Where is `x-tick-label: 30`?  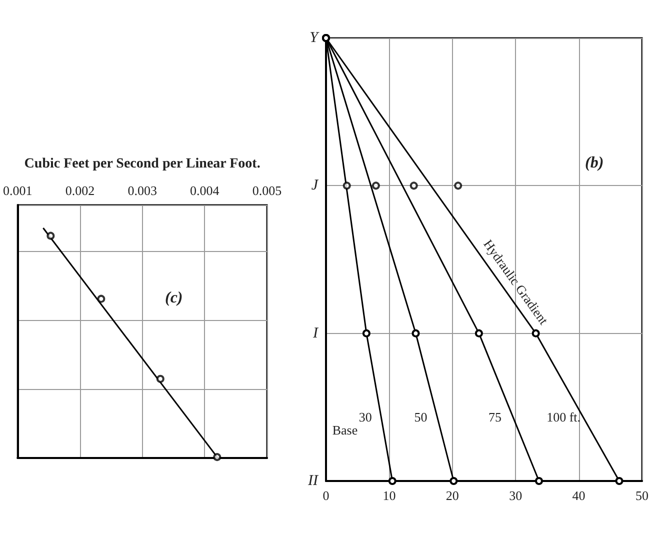 x-tick-label: 30 is located at coordinates (515, 495).